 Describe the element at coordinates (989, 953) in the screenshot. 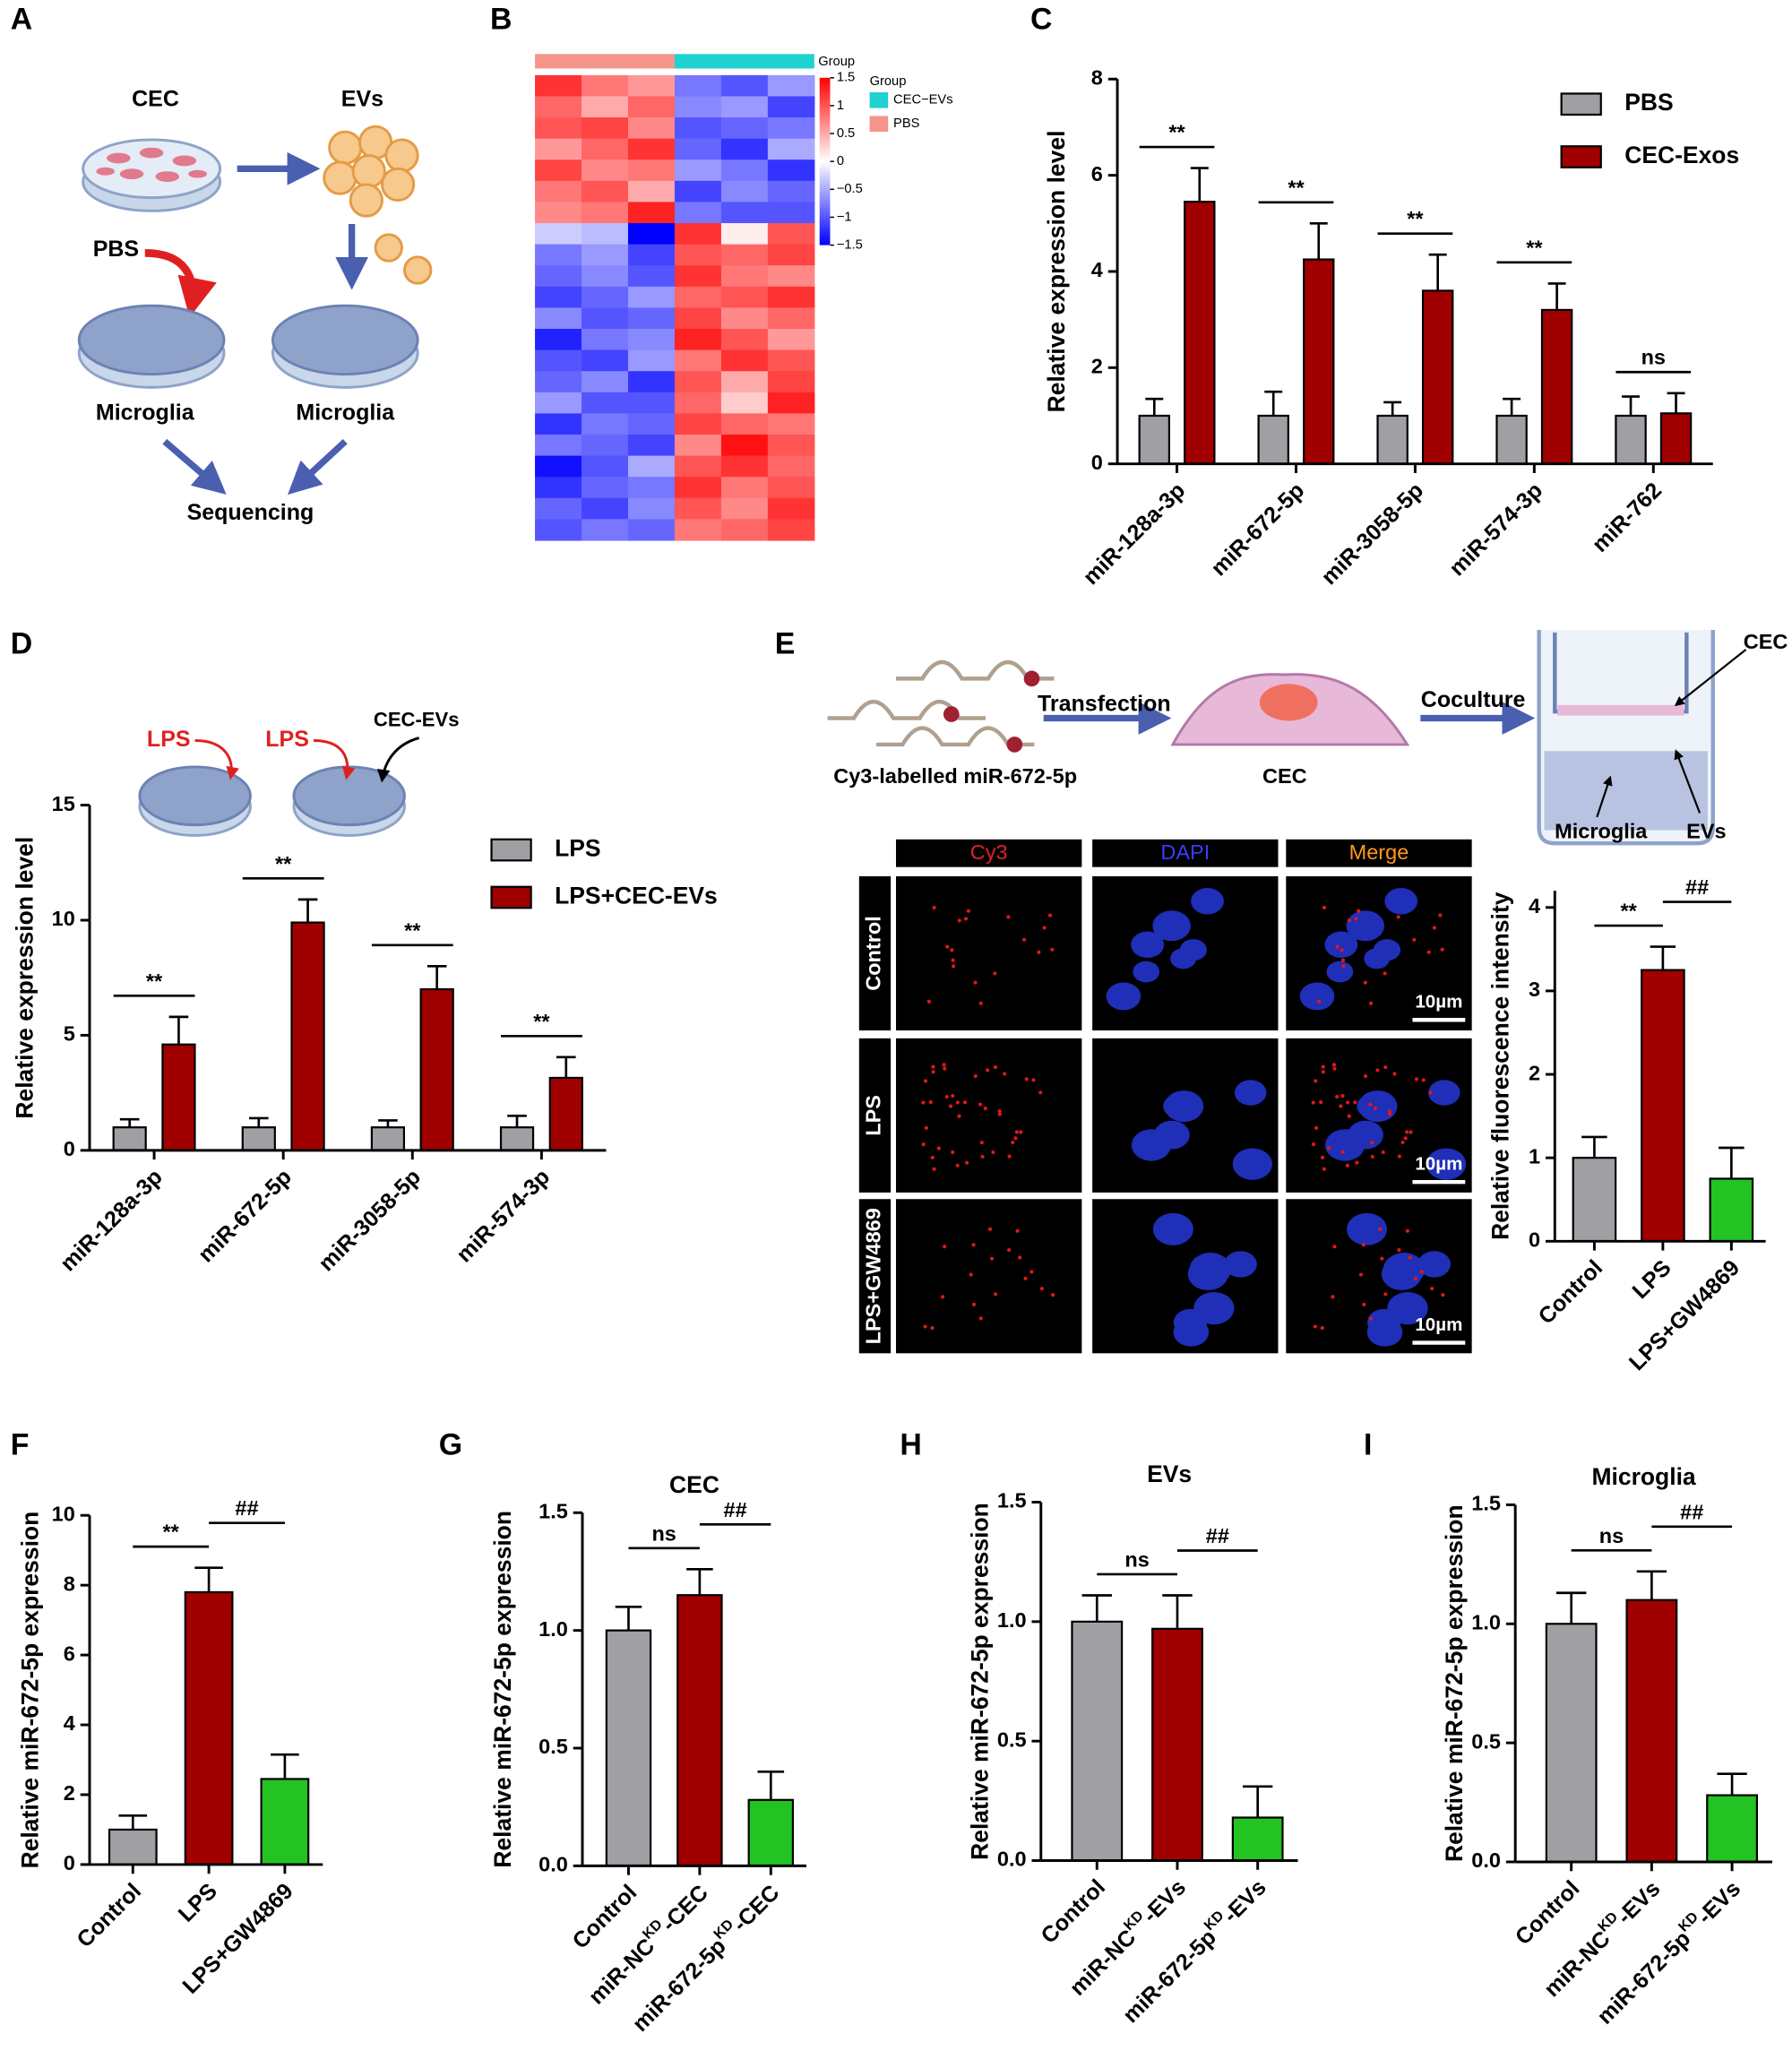

I see `micrograph` at that location.